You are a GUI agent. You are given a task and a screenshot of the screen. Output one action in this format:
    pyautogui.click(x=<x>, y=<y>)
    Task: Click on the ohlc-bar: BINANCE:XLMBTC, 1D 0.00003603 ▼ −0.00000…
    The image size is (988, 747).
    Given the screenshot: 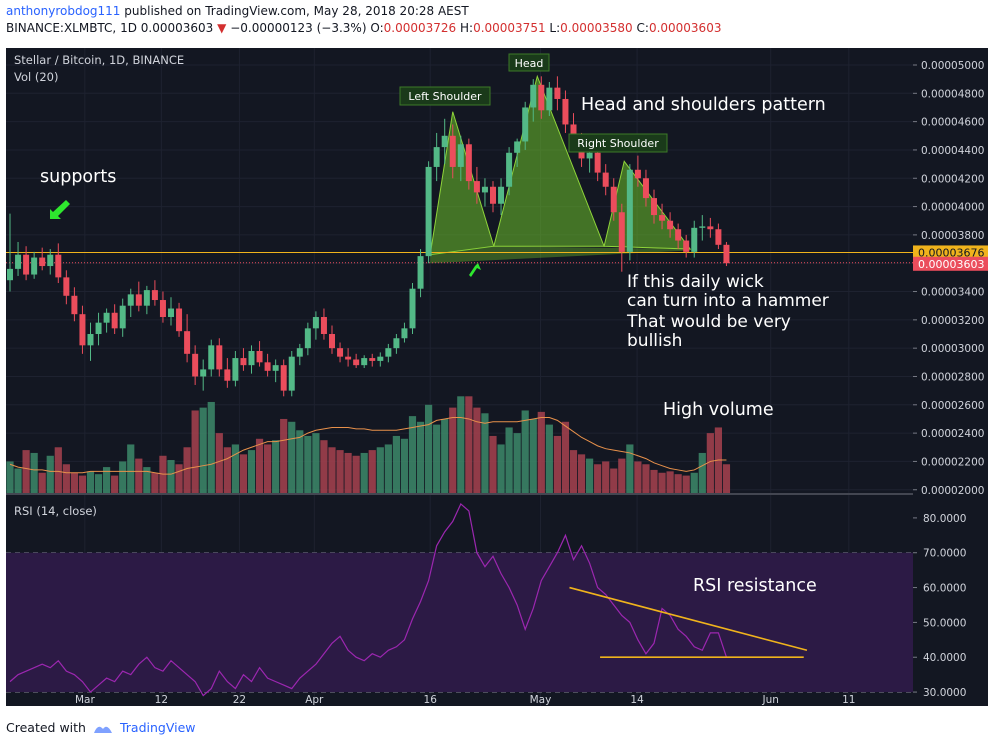 What is the action you would take?
    pyautogui.click(x=363, y=28)
    